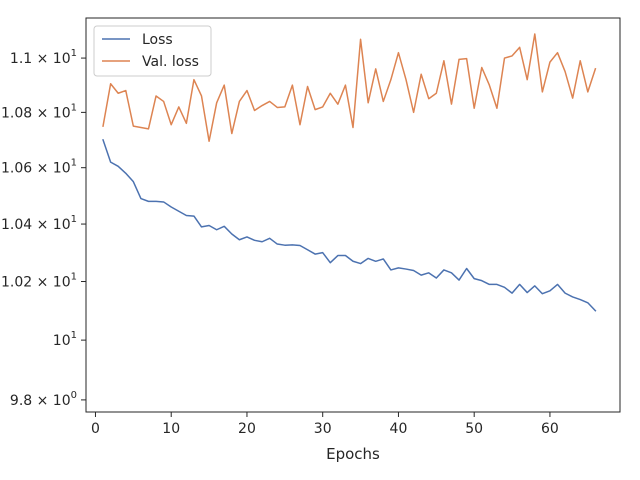 The height and width of the screenshot is (480, 640). Describe the element at coordinates (39, 223) in the screenshot. I see `y-tick-label: 1.04 × 10¹` at that location.